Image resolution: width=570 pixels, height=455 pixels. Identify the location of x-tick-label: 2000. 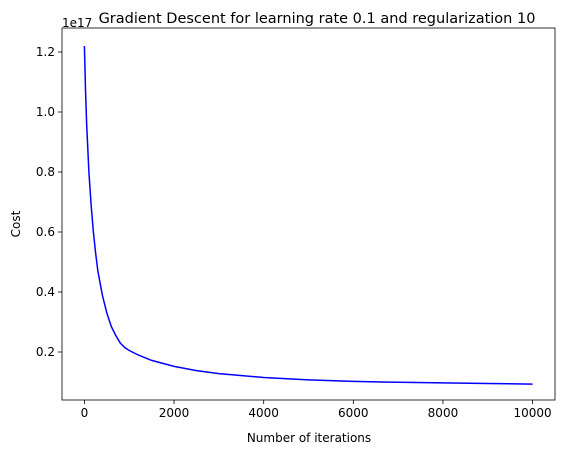
(174, 413).